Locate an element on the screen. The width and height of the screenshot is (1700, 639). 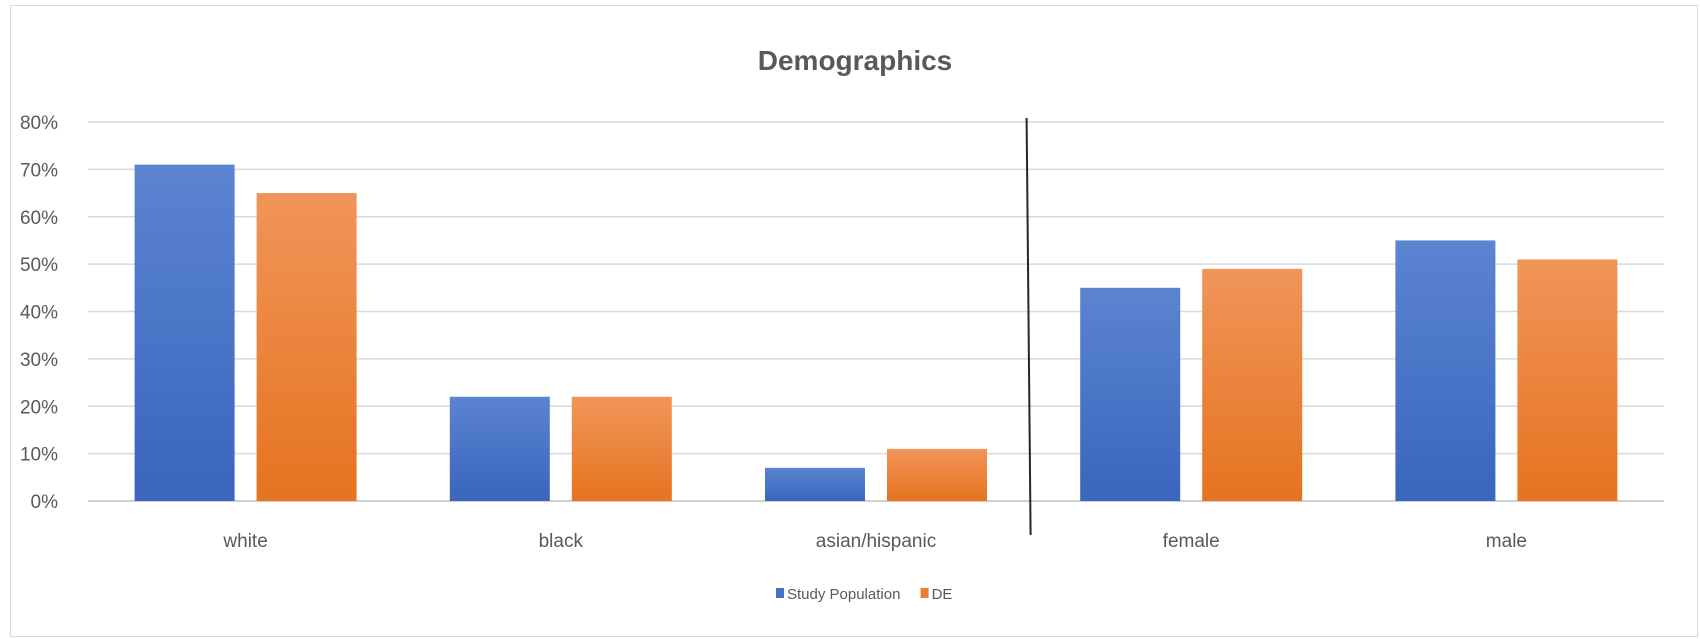
bar-de-asian-hispanic is located at coordinates (937, 474).